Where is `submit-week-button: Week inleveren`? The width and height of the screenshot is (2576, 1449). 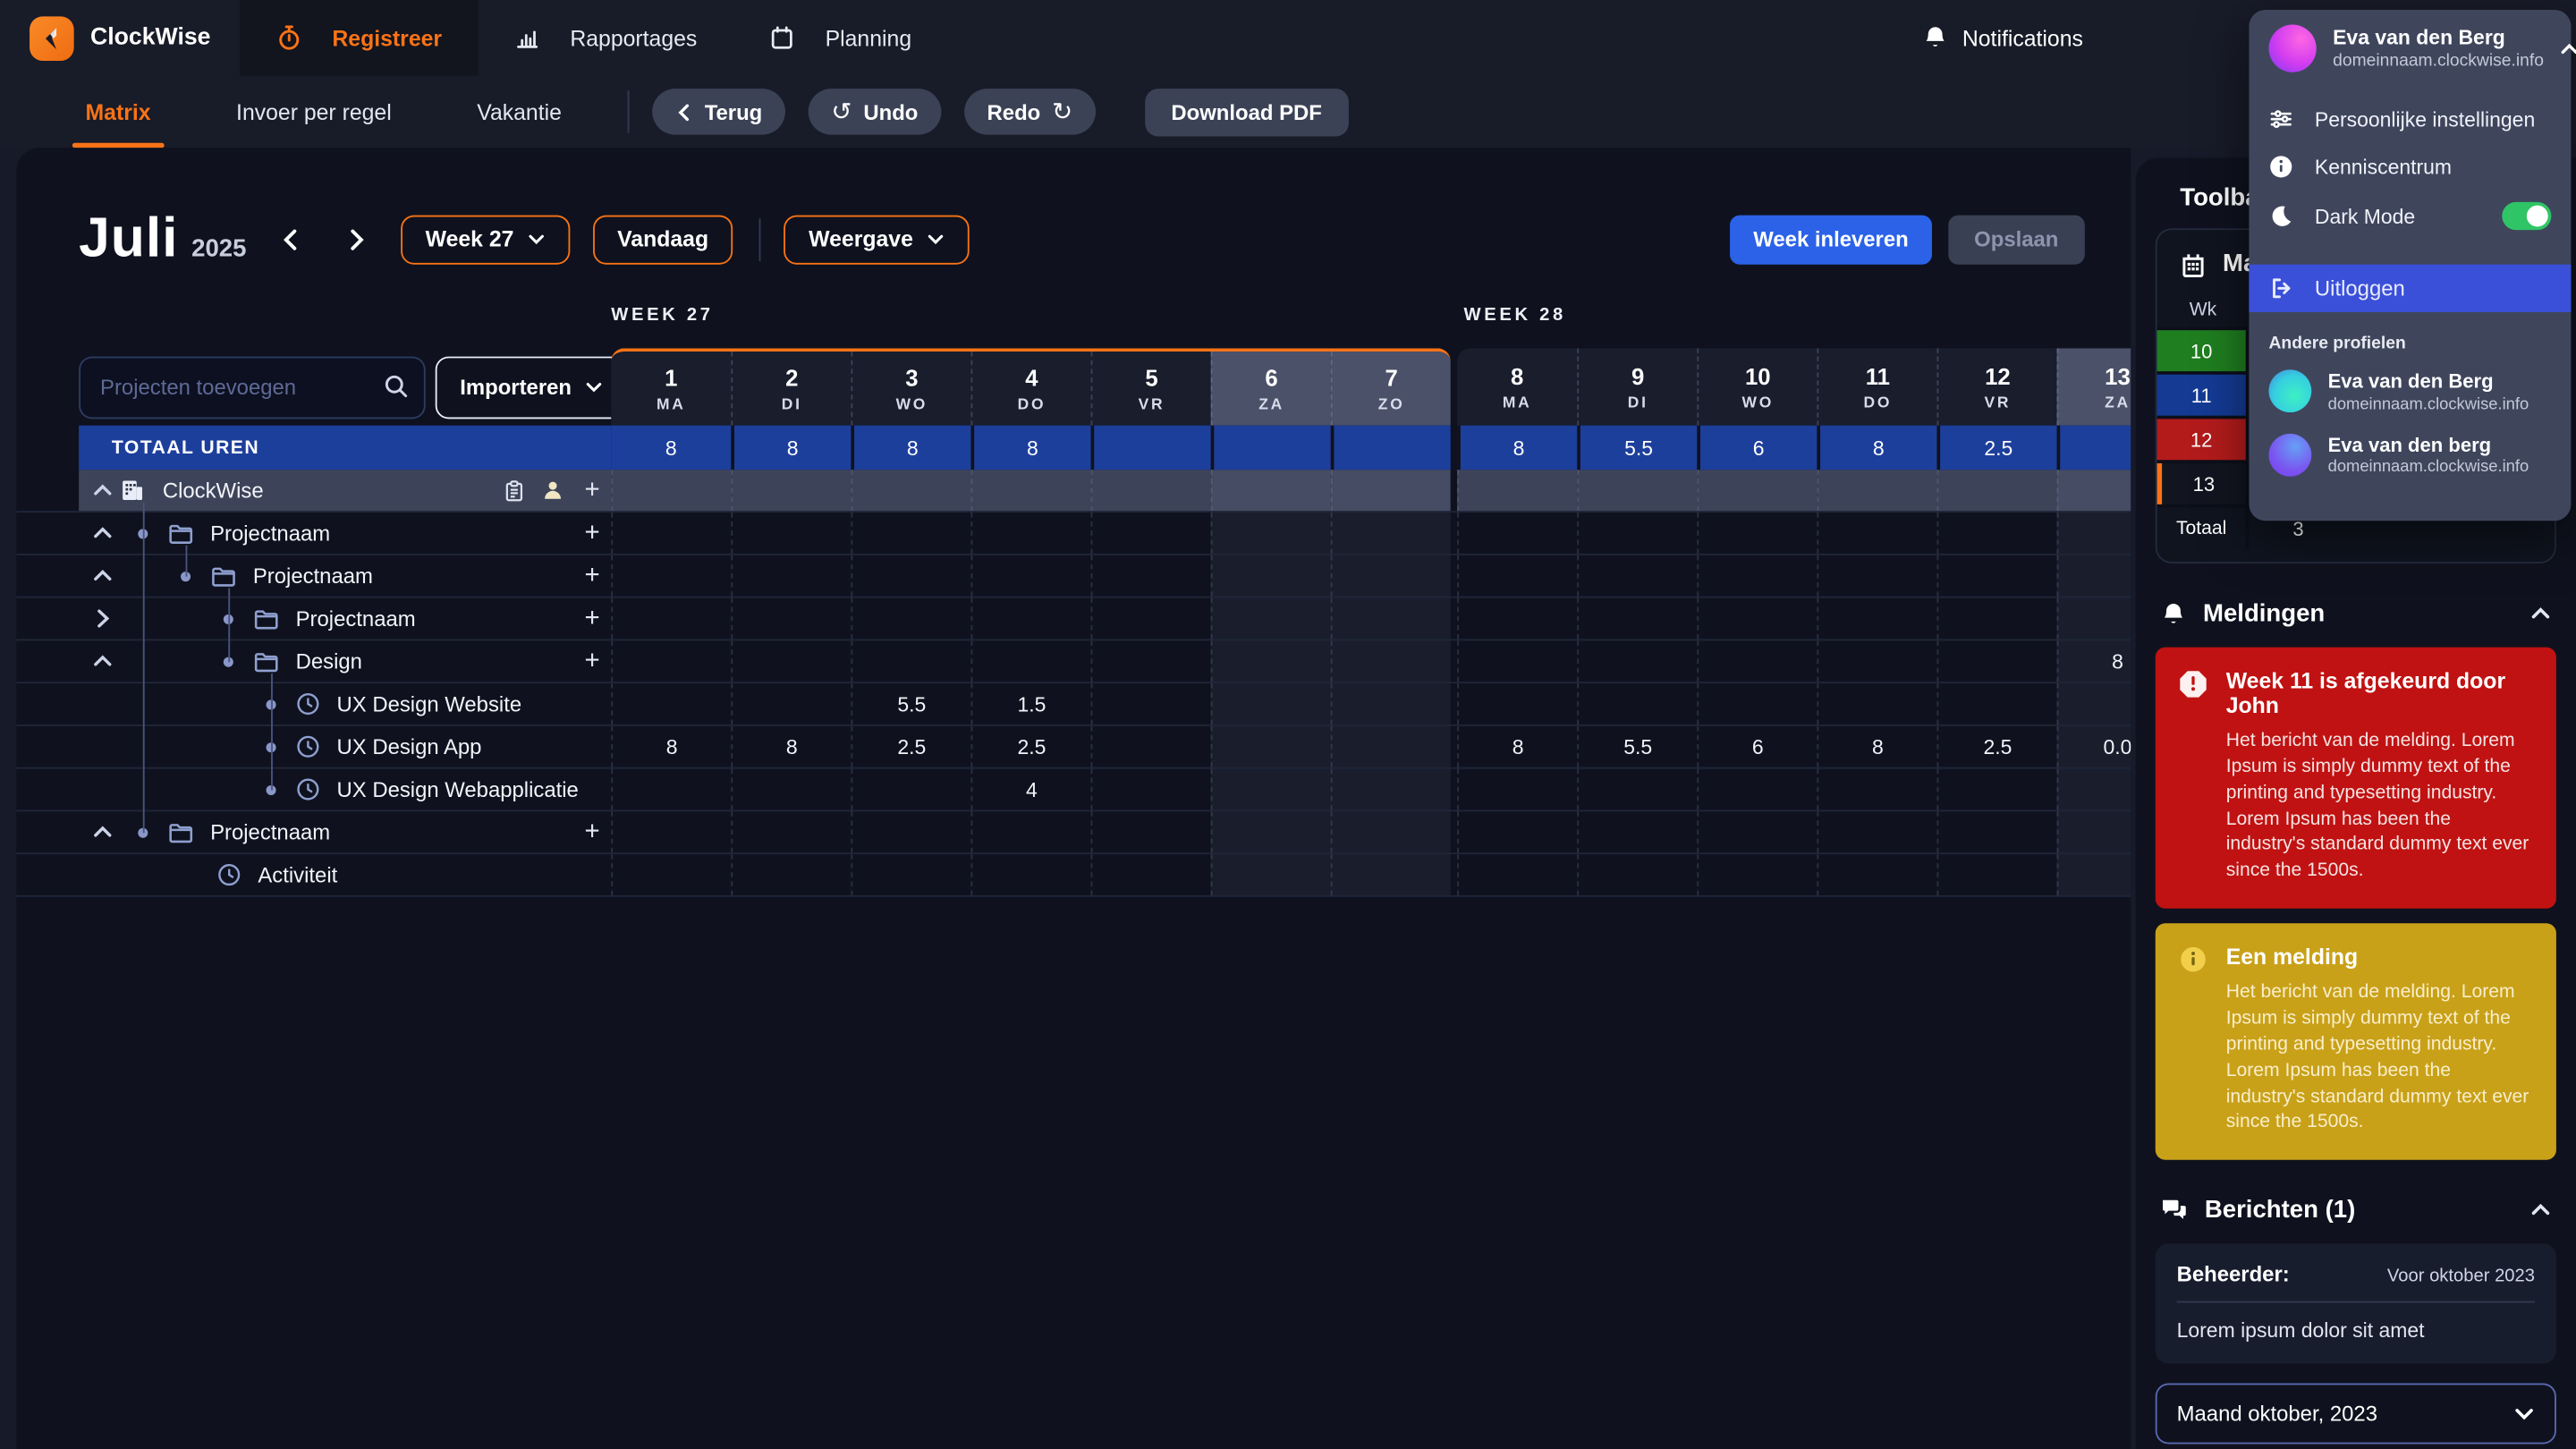
submit-week-button: Week inleveren is located at coordinates (1831, 239).